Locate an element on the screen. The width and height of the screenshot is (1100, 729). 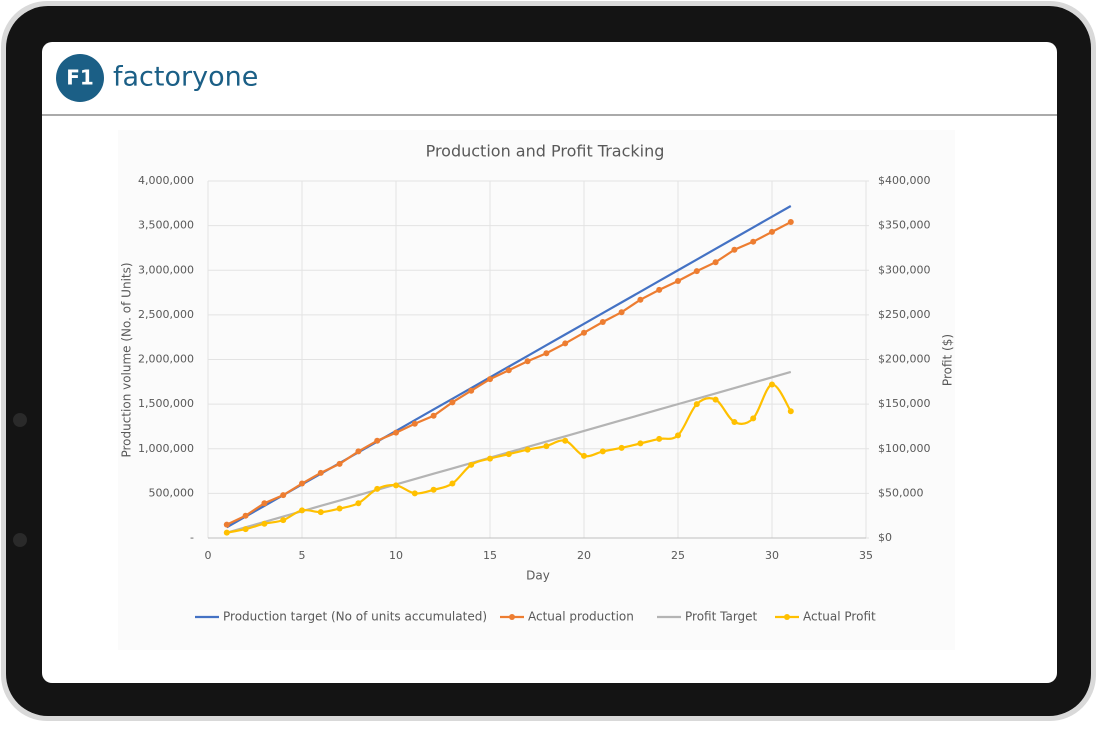
y-tick-label: 1,500,000 is located at coordinates (166, 403).